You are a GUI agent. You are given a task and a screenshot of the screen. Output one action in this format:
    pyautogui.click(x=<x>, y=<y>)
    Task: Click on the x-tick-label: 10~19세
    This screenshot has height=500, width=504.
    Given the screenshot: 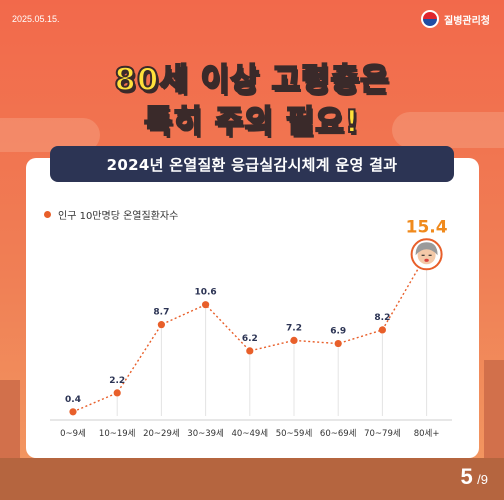 What is the action you would take?
    pyautogui.click(x=117, y=434)
    